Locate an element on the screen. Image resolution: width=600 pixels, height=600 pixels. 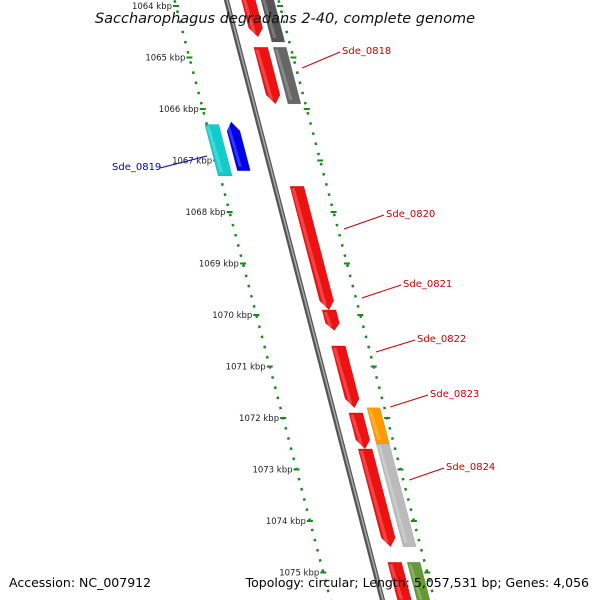
sde-0819-block is located at coordinates (238, 146).